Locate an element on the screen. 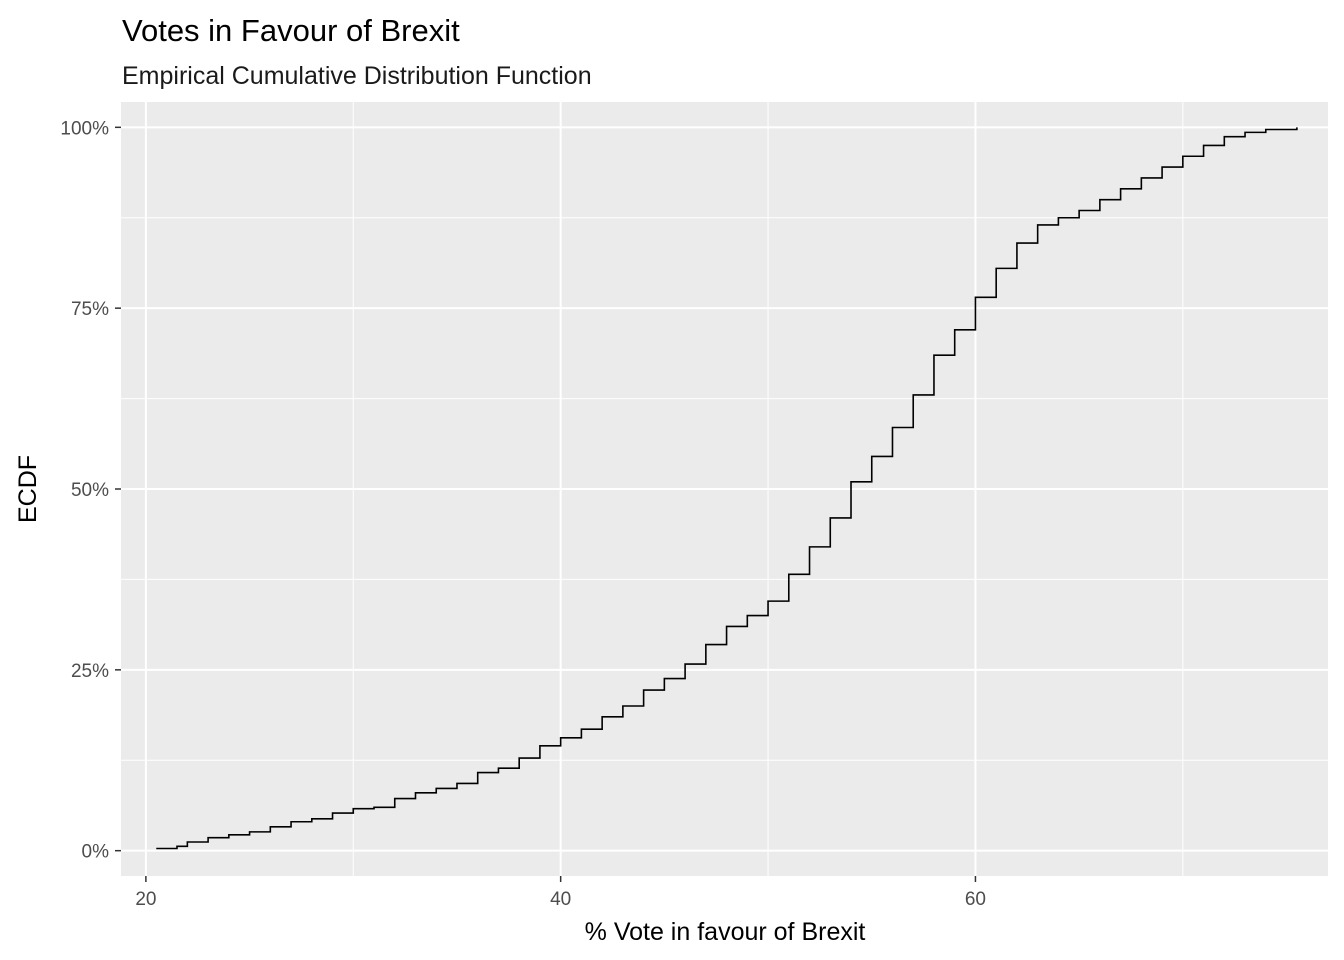 This screenshot has width=1344, height=960. x-tick-label: 60 is located at coordinates (975, 899).